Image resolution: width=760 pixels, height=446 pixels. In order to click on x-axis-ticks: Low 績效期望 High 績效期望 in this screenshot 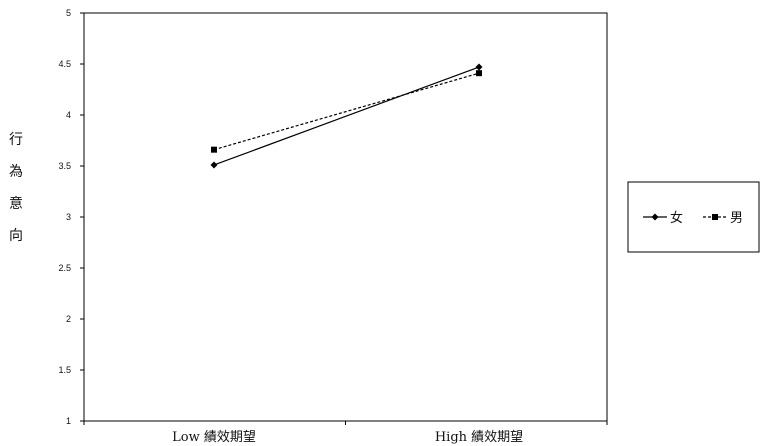, I will do `click(345, 433)`.